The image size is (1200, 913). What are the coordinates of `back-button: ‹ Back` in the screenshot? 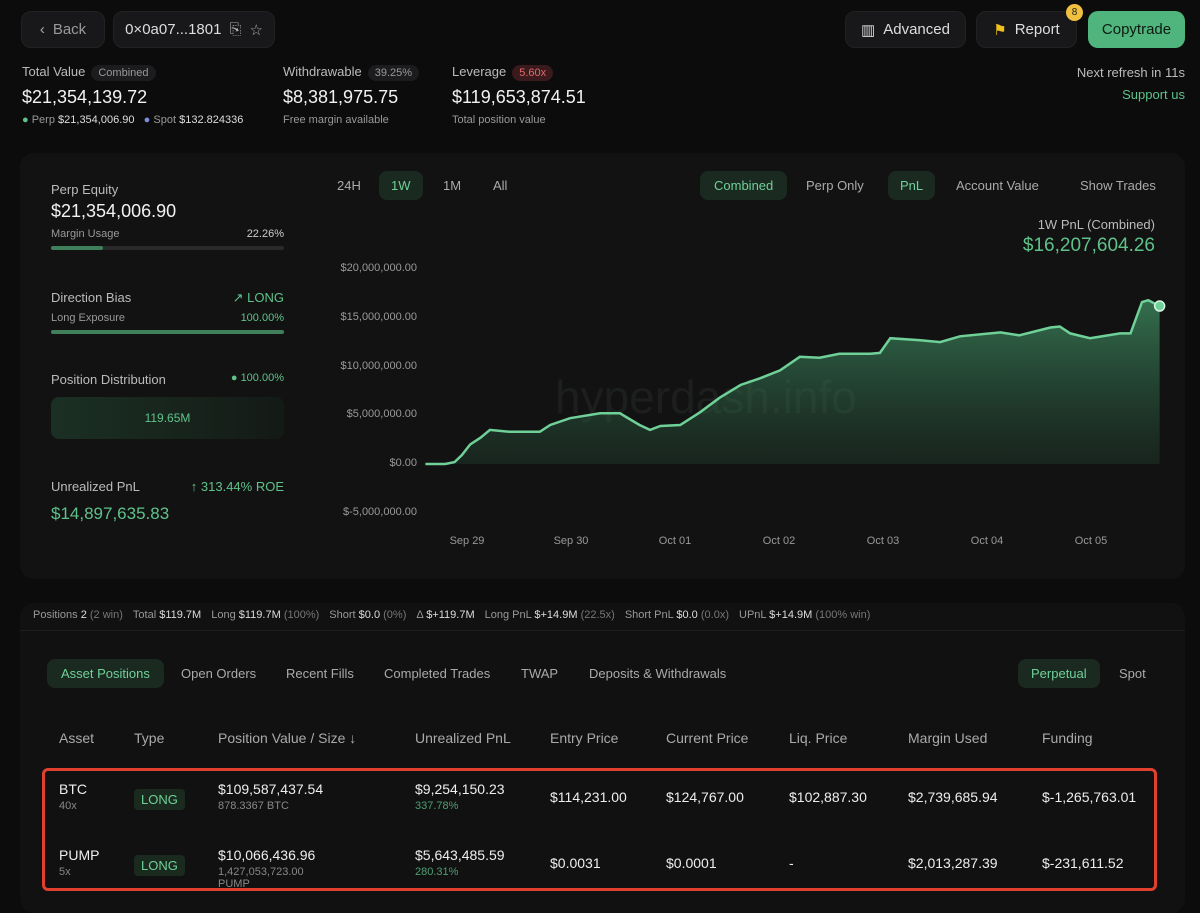 It's located at (63, 29).